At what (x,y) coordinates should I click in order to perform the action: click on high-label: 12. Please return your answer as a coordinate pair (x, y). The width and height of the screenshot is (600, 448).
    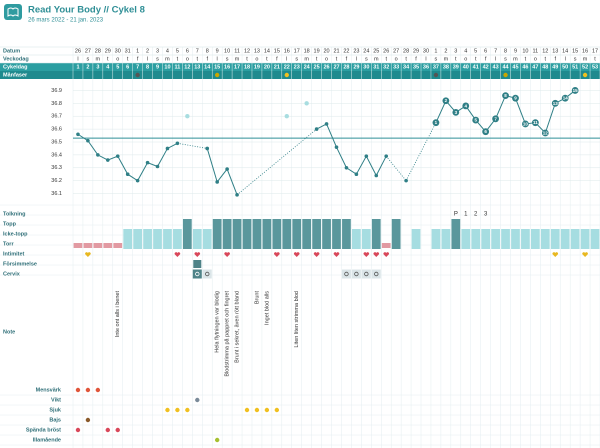
    Looking at the image, I should click on (546, 132).